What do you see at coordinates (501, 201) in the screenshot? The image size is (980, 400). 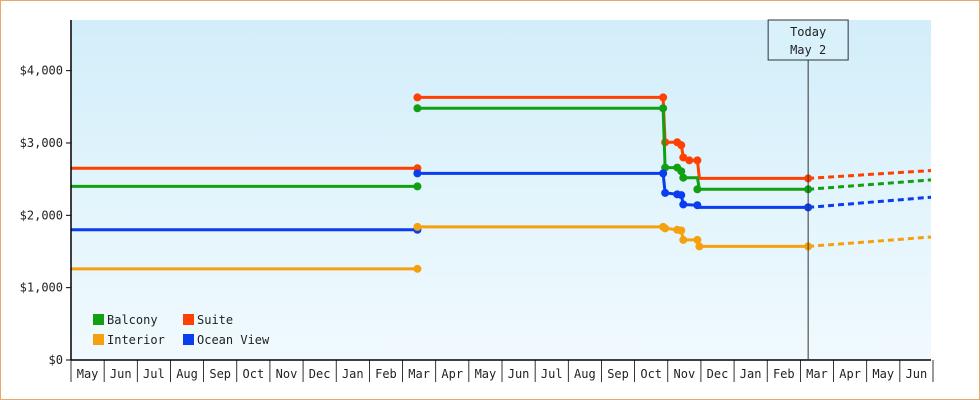 I see `series-ocean-view` at bounding box center [501, 201].